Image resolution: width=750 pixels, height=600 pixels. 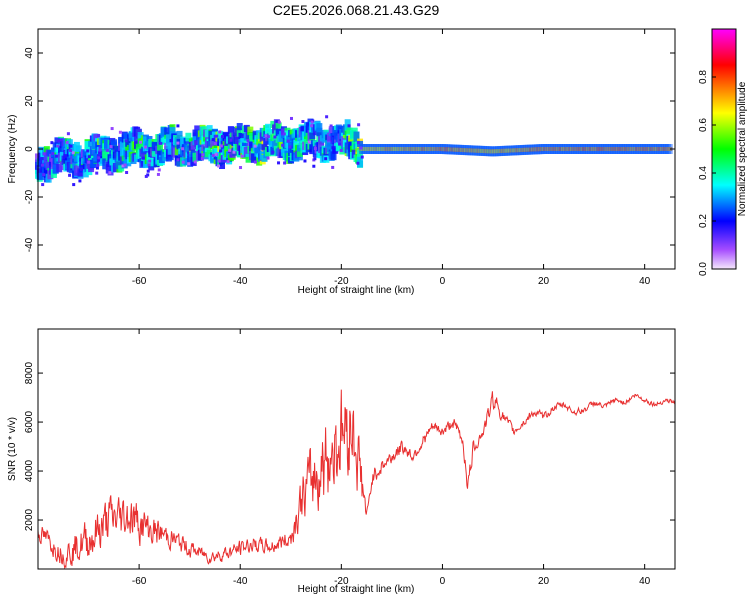 I want to click on colorbar-ticks: 0.0 0.2 0.4 0.6 0.8, so click(x=707, y=173).